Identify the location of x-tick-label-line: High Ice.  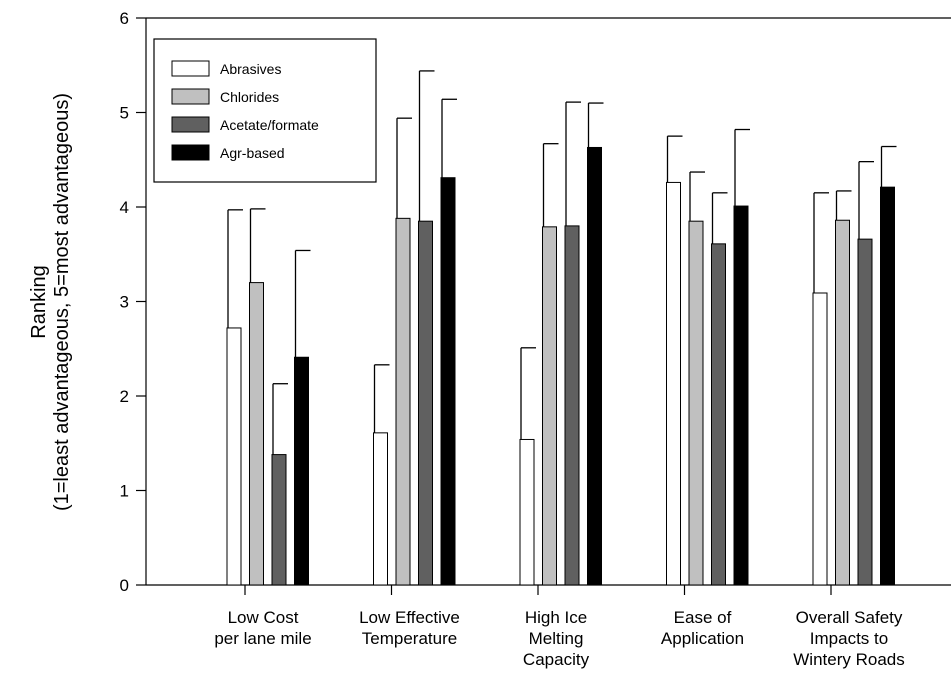
(556, 617).